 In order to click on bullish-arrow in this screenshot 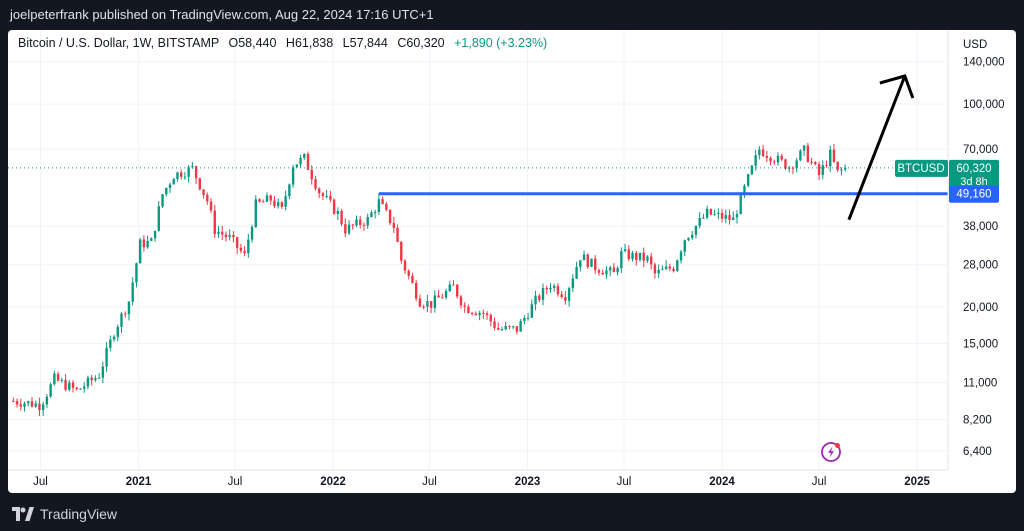, I will do `click(877, 148)`.